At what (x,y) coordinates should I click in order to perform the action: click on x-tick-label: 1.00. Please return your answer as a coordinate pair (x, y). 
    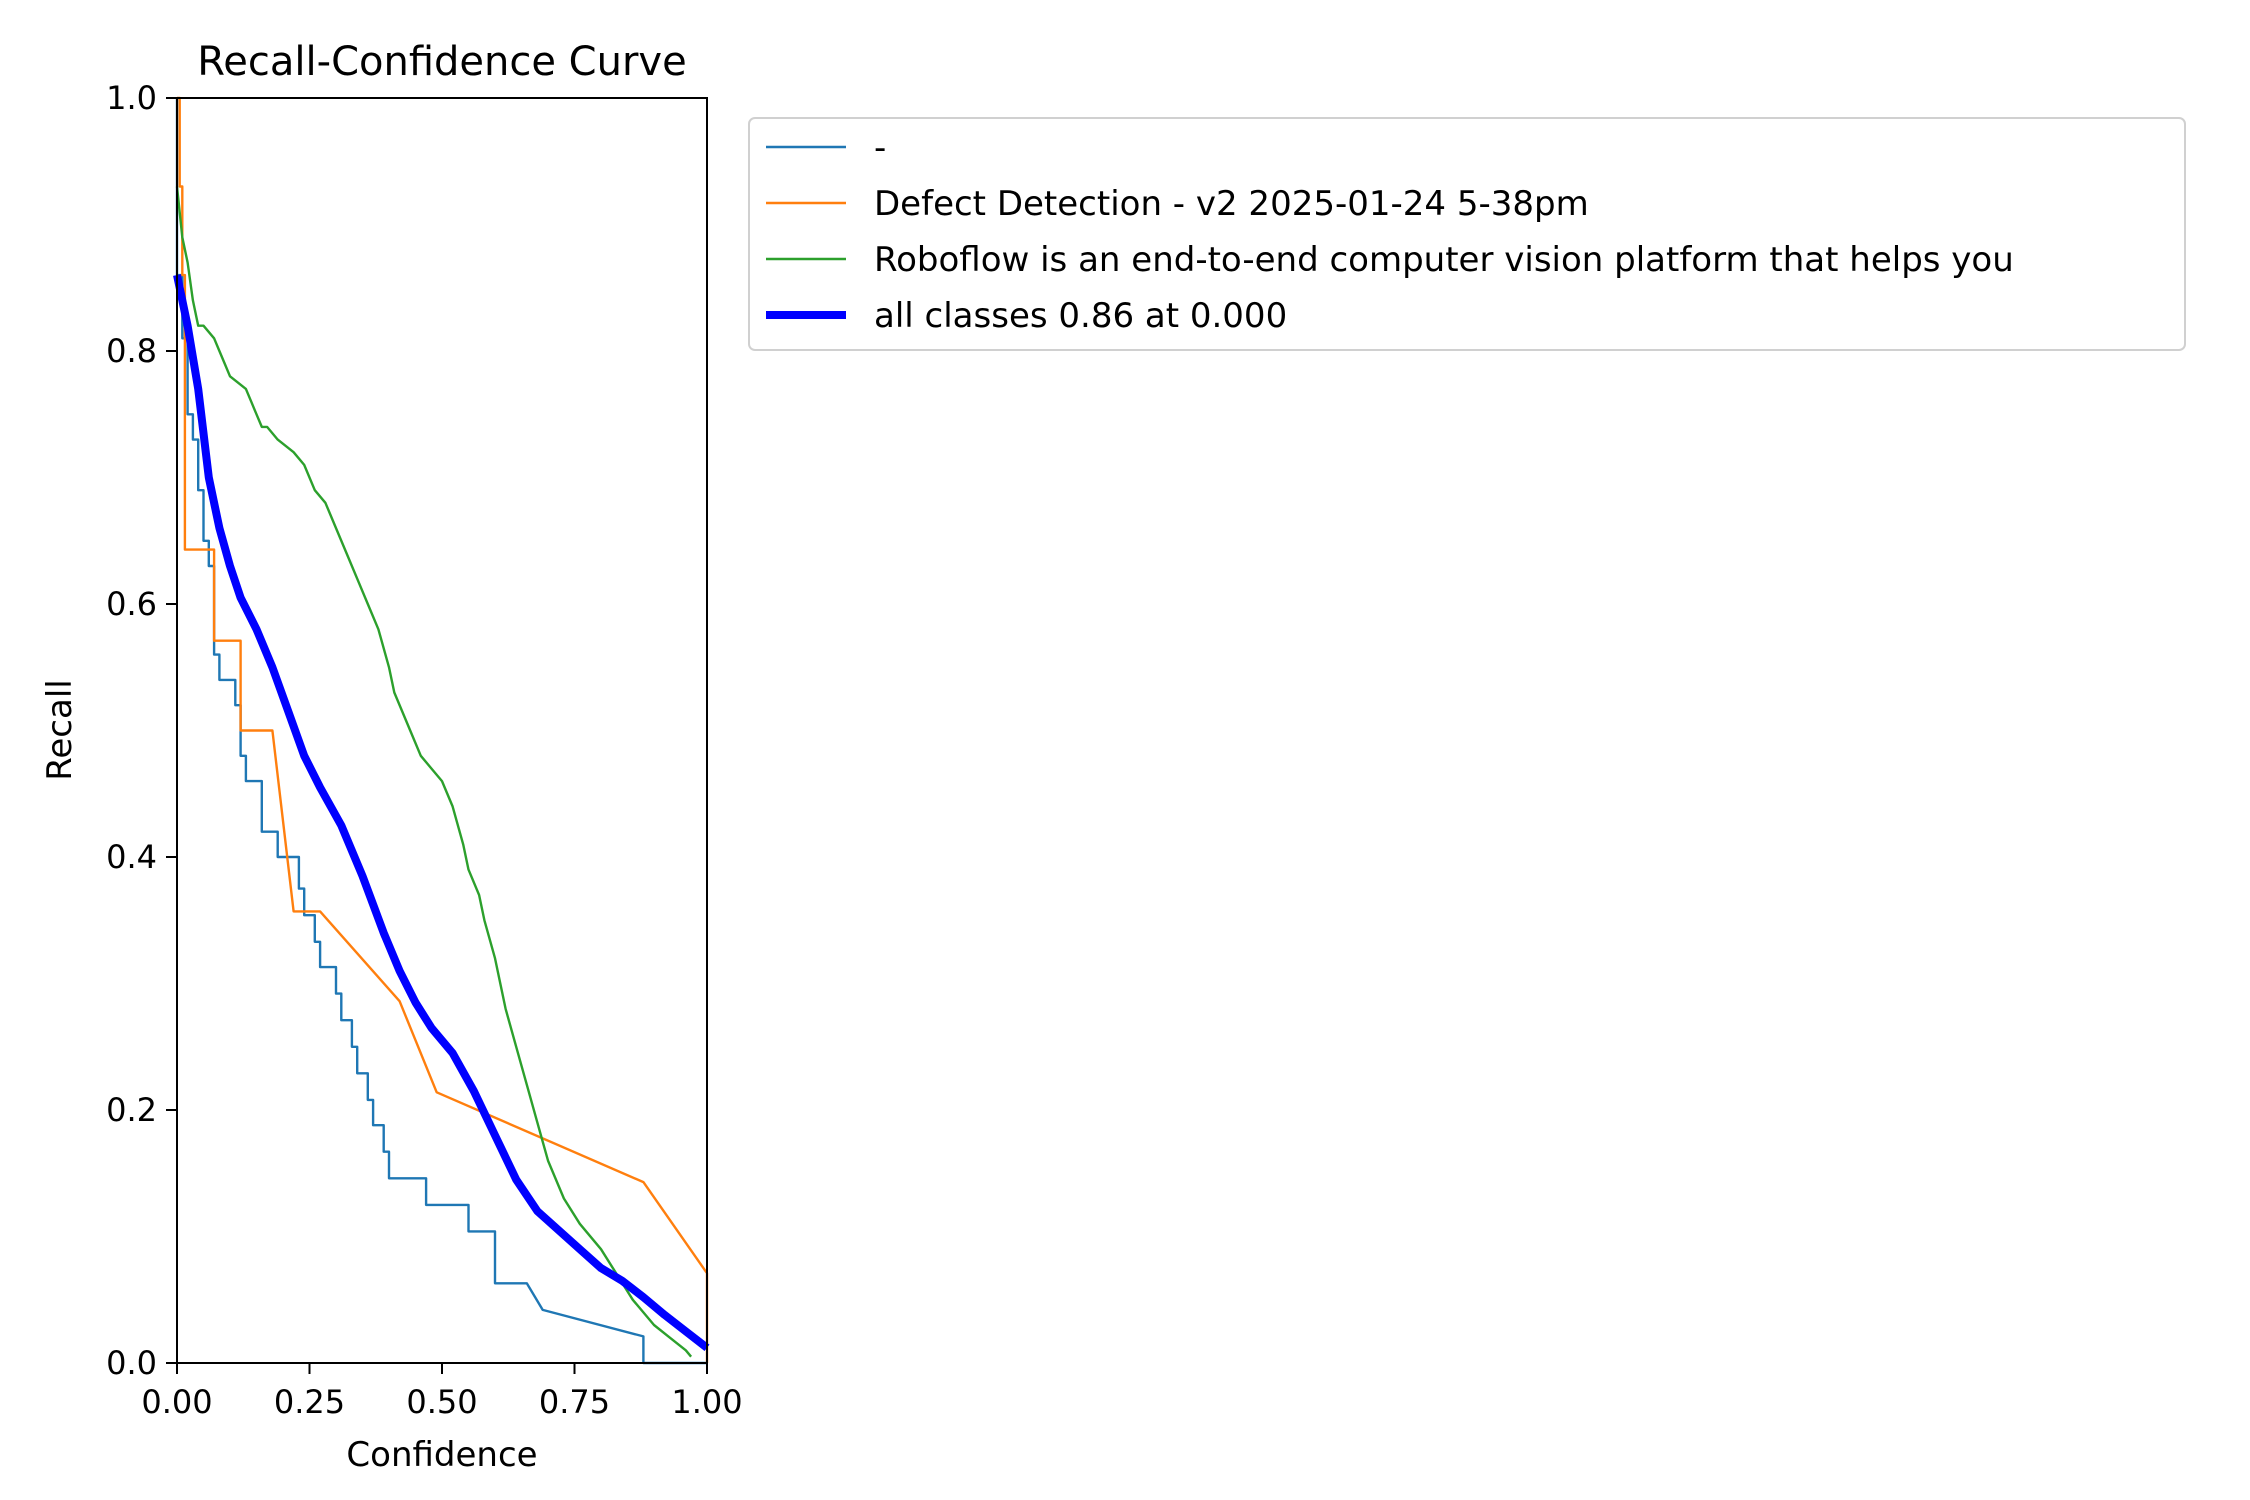
    Looking at the image, I should click on (706, 1402).